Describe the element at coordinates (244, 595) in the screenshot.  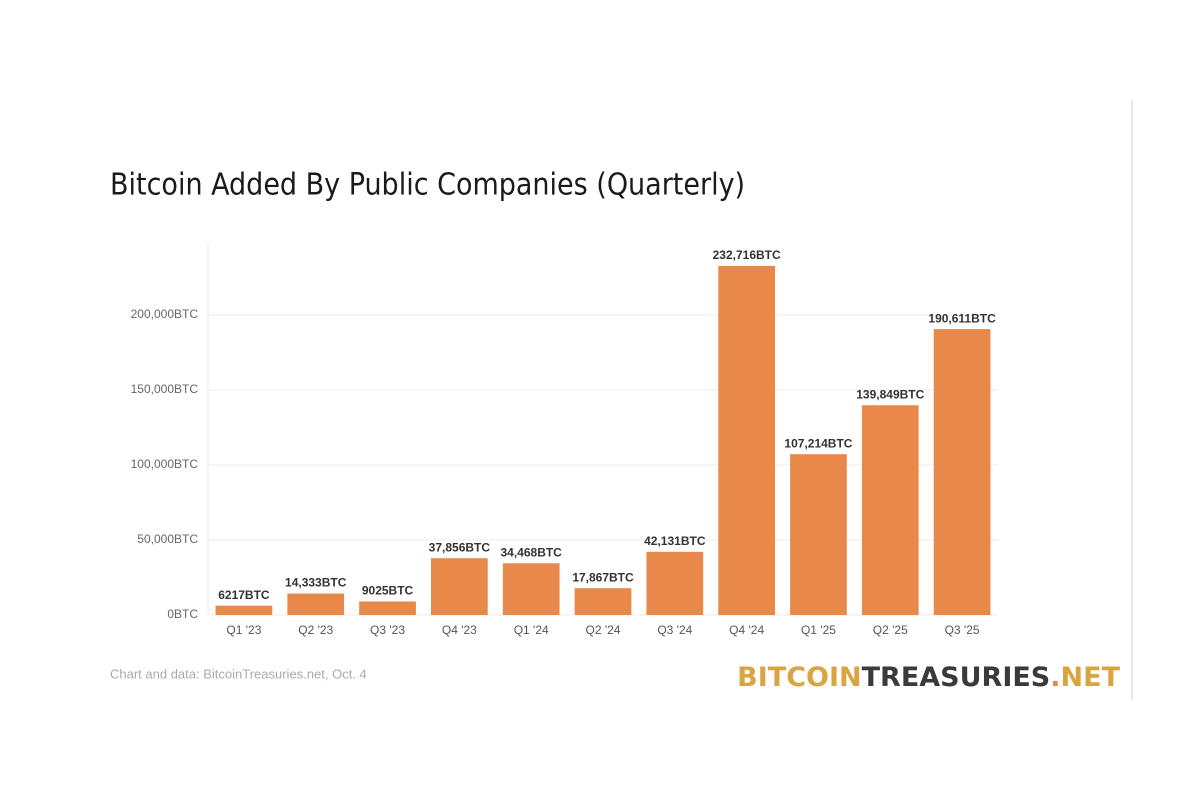
I see `value-label: 6217BTC` at that location.